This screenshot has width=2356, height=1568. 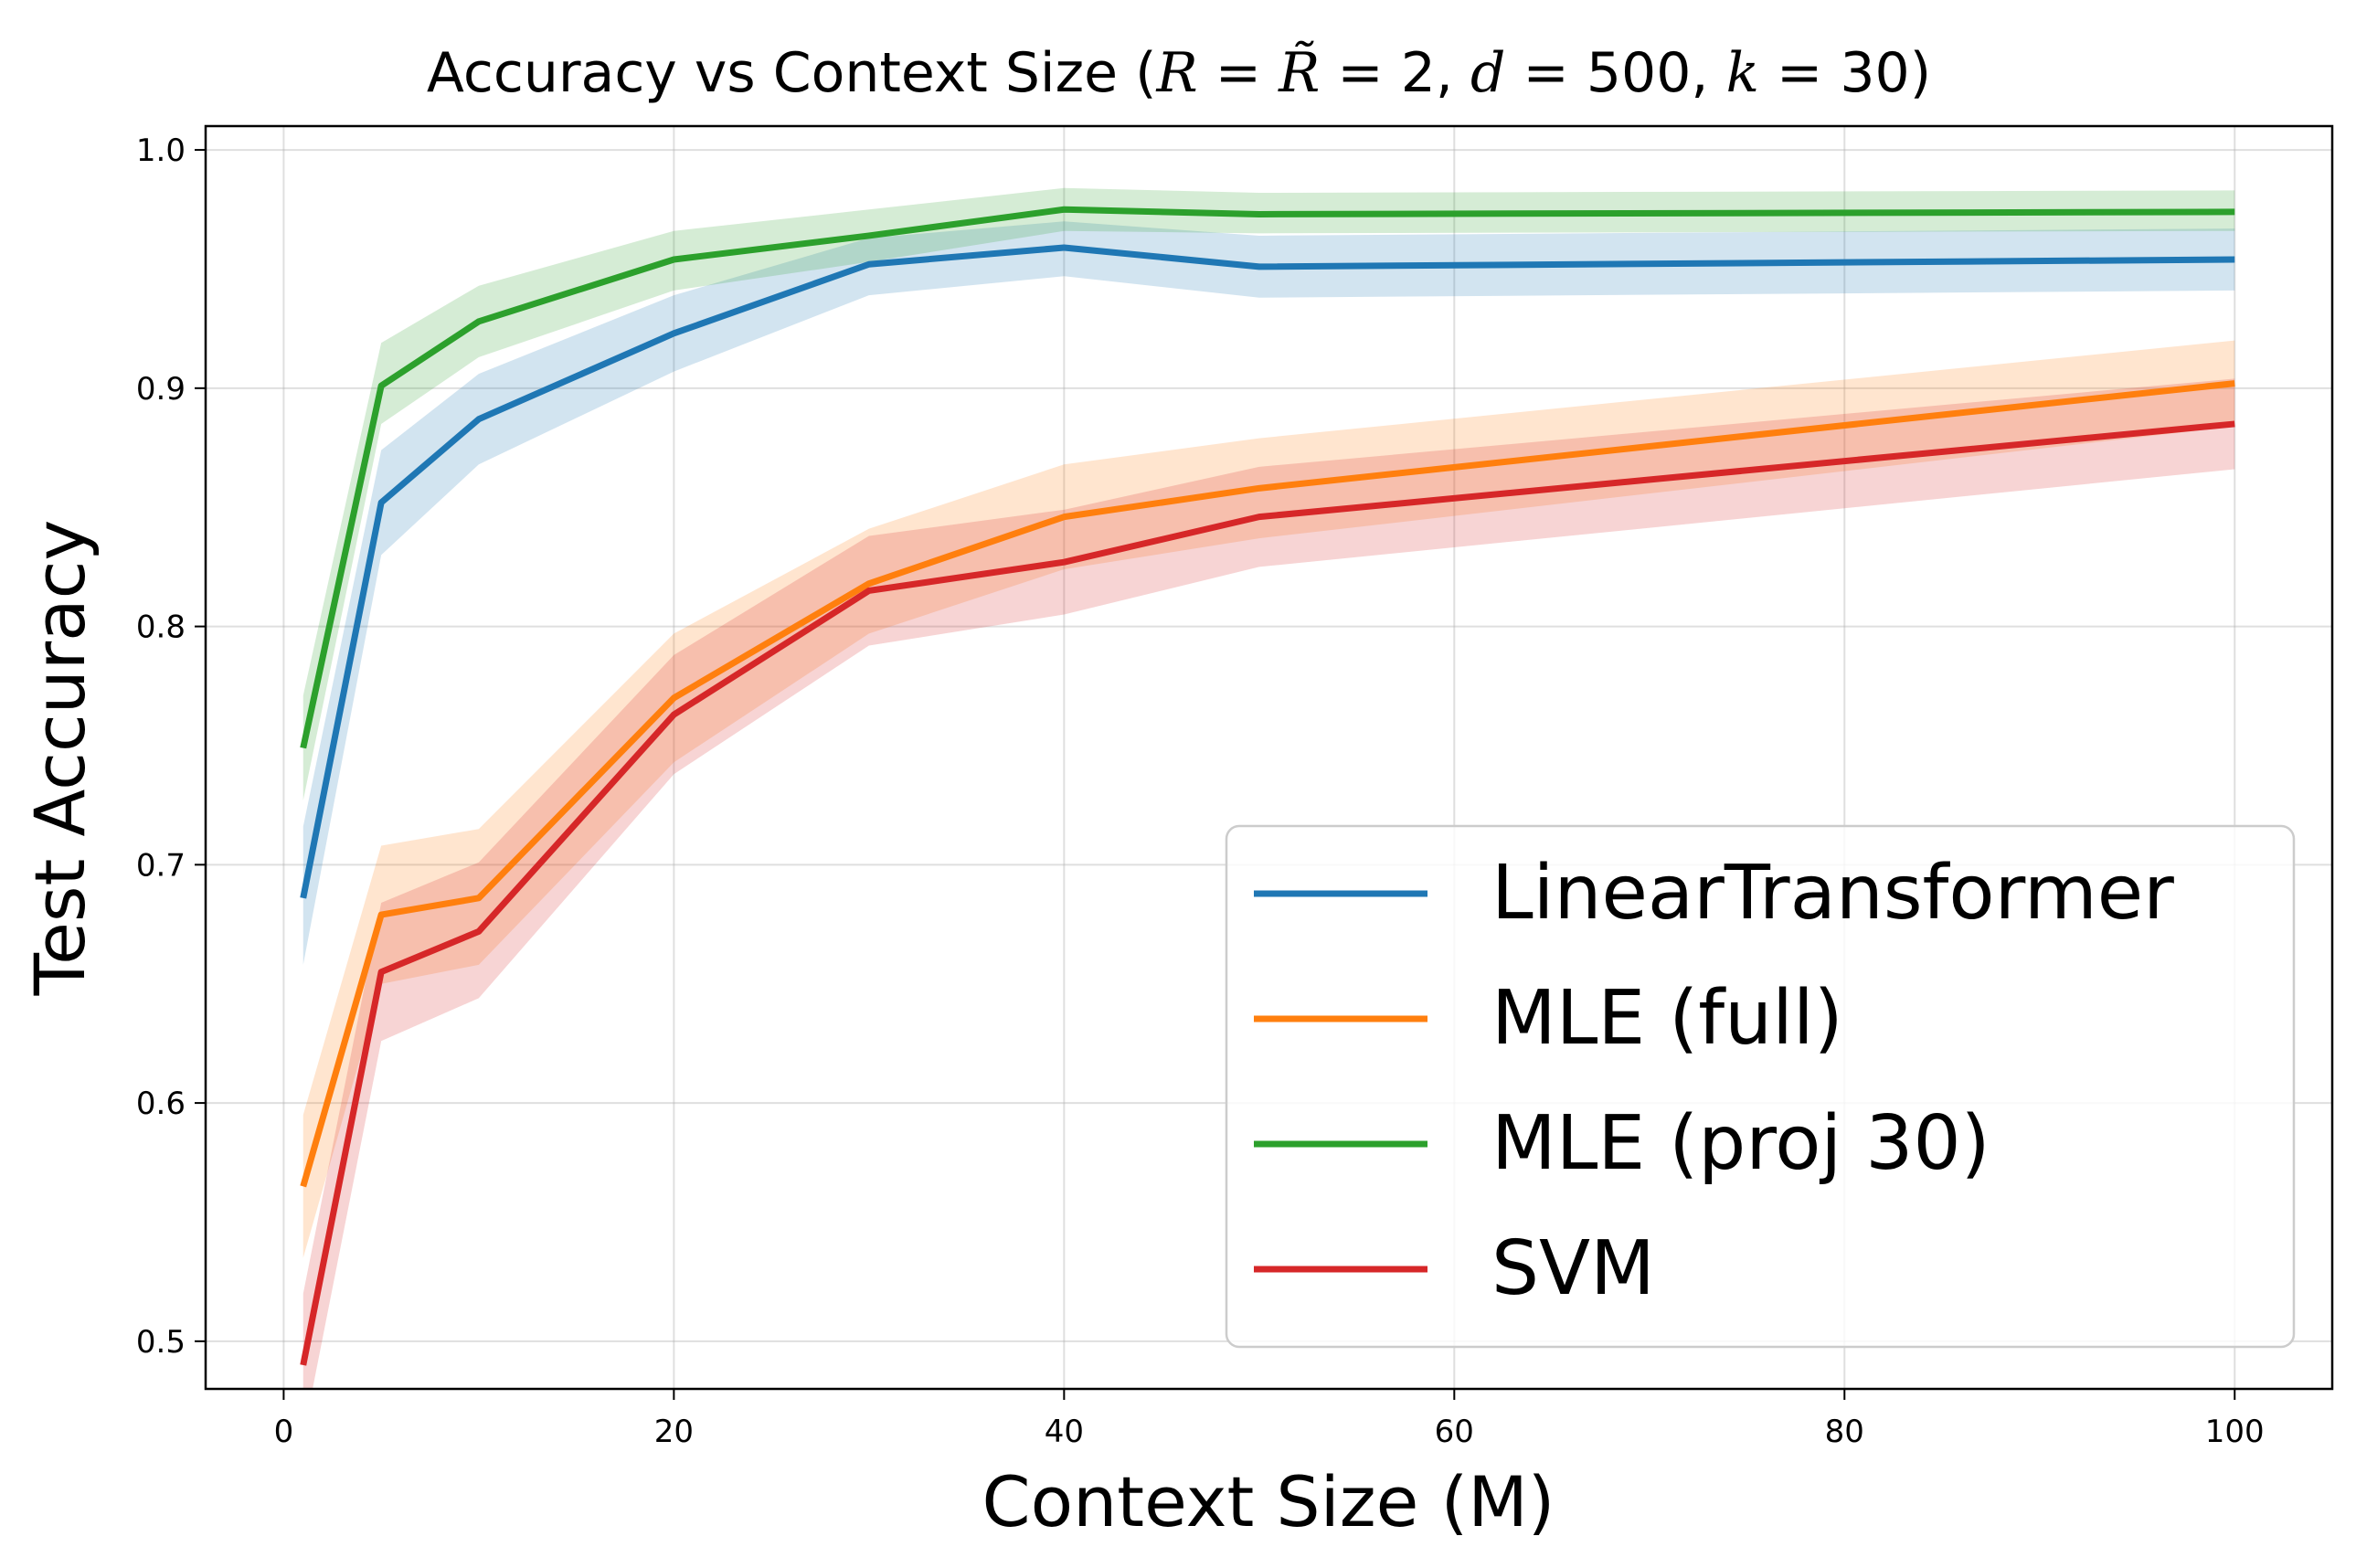 What do you see at coordinates (1395, 73) in the screenshot?
I see `title-eq2: = 2,` at bounding box center [1395, 73].